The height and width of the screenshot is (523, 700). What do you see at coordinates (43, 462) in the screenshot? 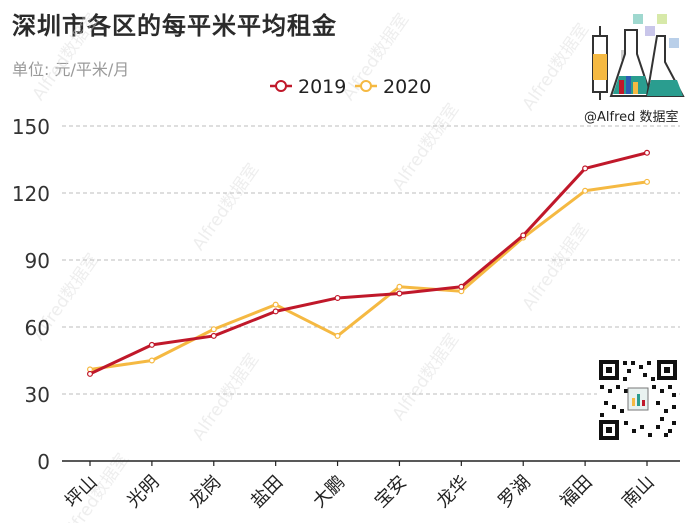
I see `y-tick-label: 0` at bounding box center [43, 462].